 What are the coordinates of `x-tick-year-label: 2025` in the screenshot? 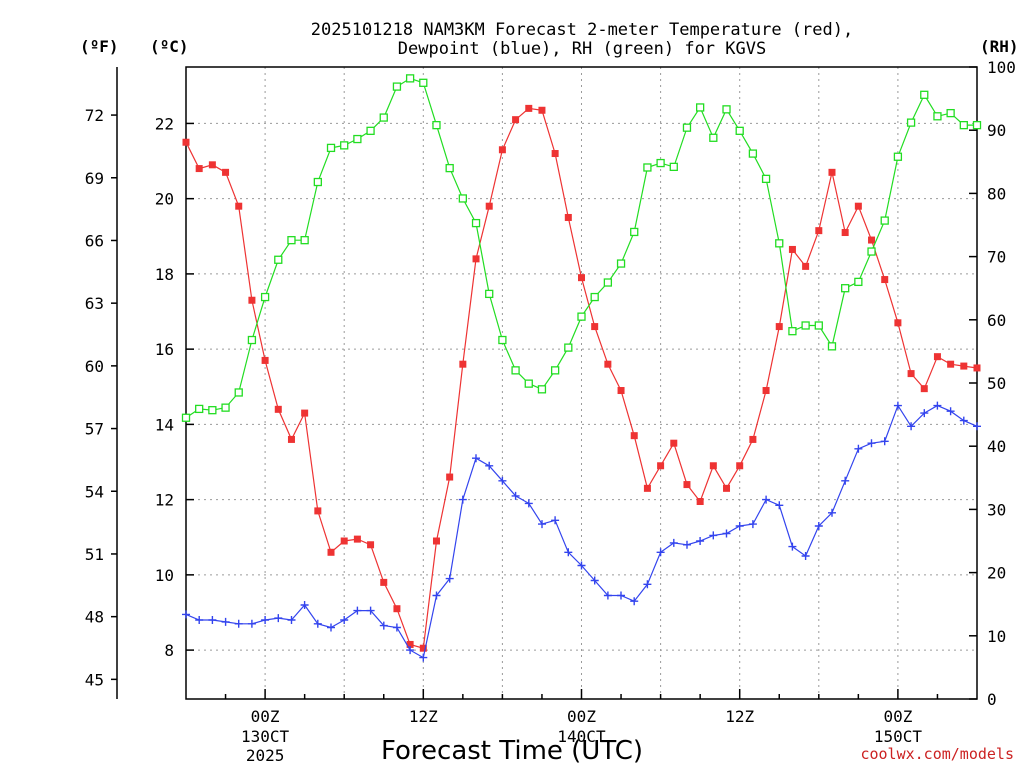 It's located at (265, 755).